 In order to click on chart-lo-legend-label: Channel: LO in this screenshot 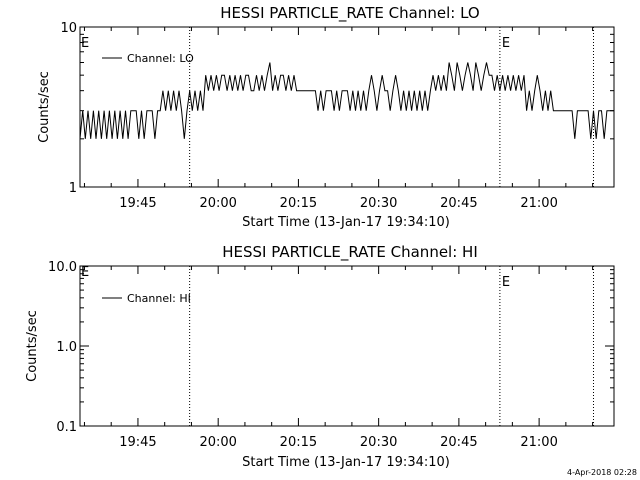, I will do `click(160, 58)`.